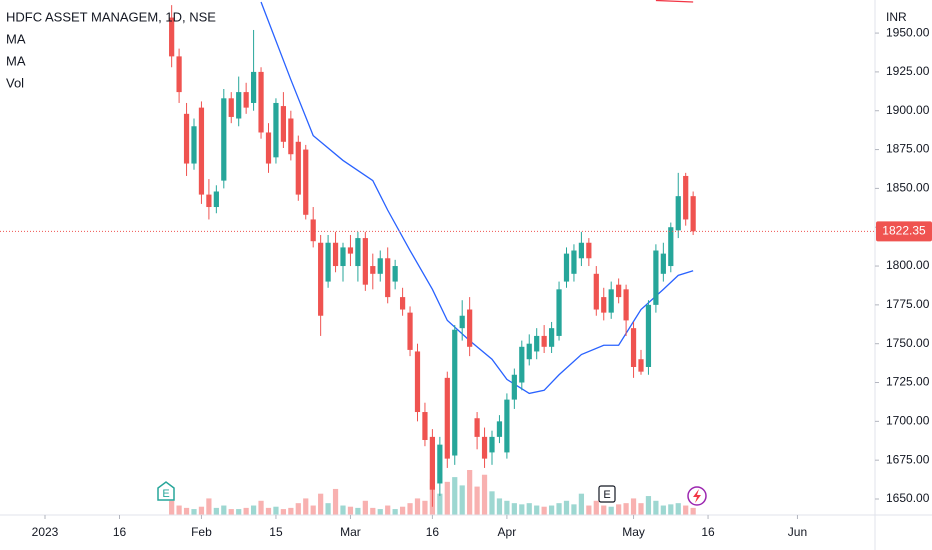  What do you see at coordinates (904, 231) in the screenshot?
I see `last-price-tag` at bounding box center [904, 231].